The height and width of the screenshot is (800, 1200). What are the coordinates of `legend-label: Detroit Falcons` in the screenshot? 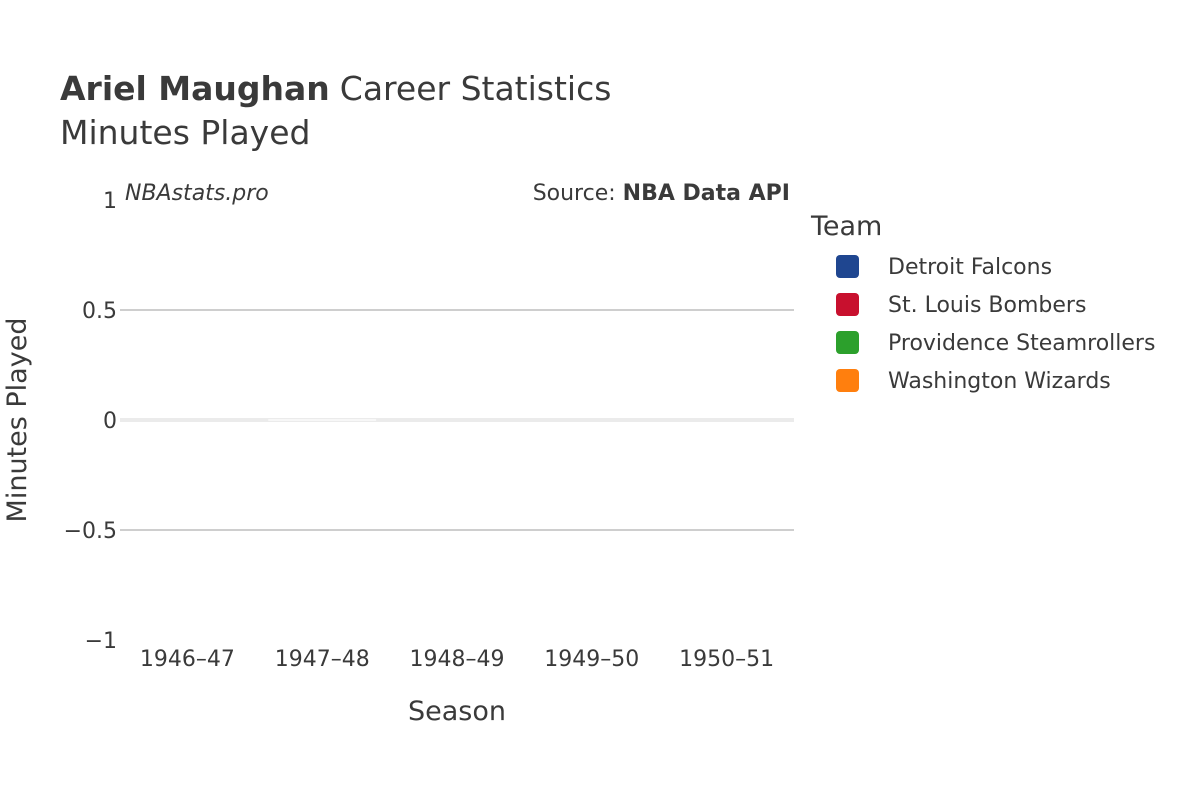 It's located at (970, 267).